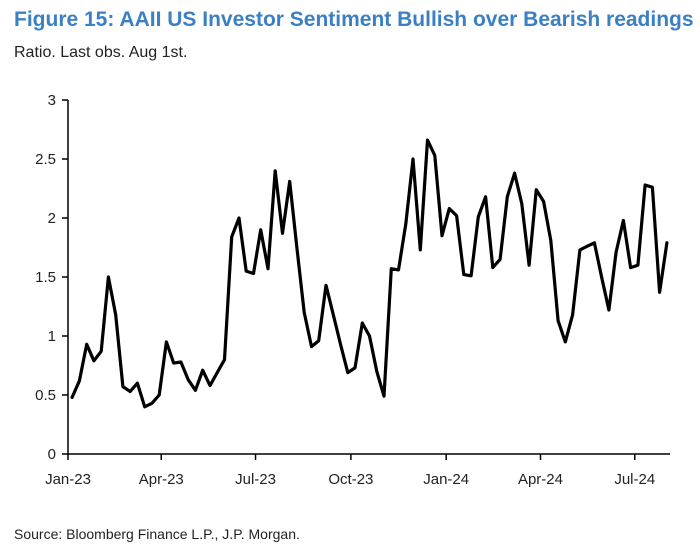 The image size is (700, 555). Describe the element at coordinates (52, 218) in the screenshot. I see `y-tick-label: 2` at that location.